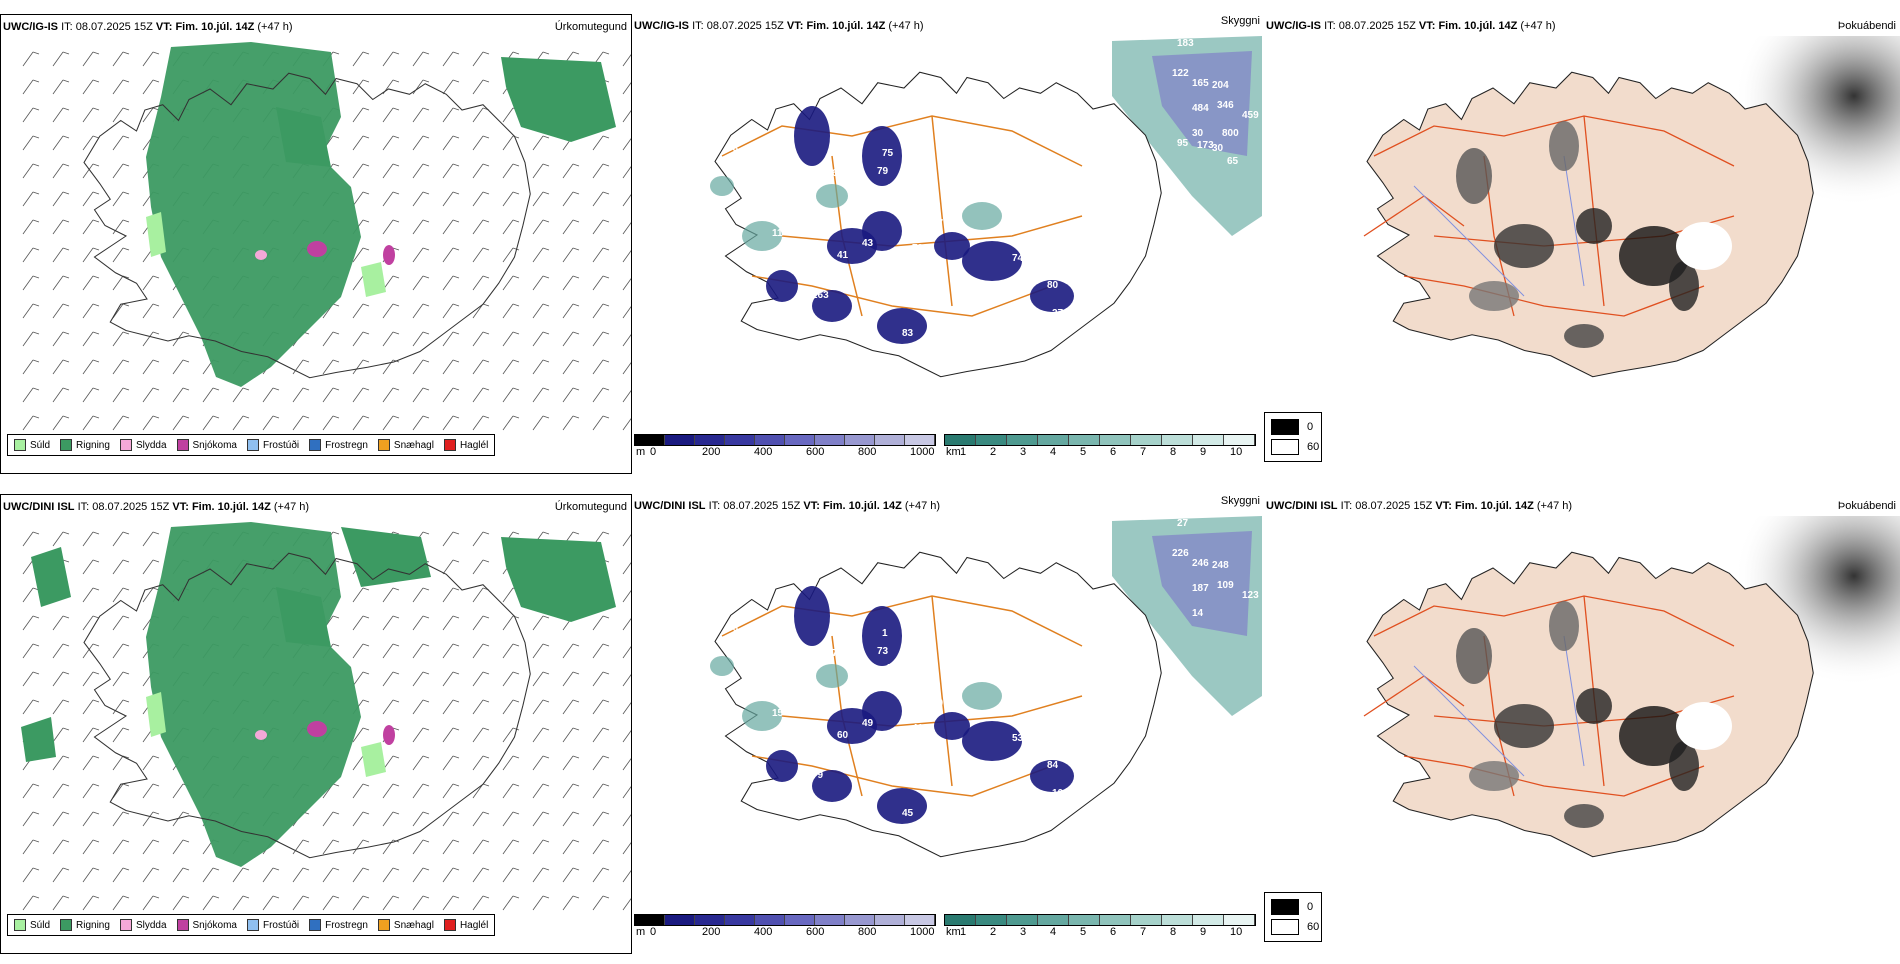 This screenshot has height=964, width=1900. I want to click on fog-map, so click(1631, 207).